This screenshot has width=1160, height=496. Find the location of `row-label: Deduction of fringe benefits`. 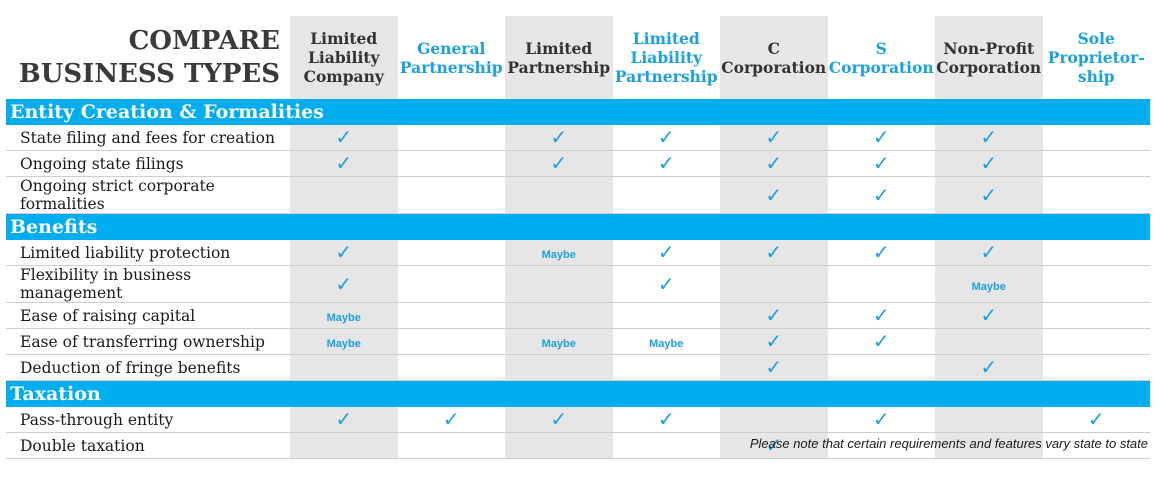

row-label: Deduction of fringe benefits is located at coordinates (148, 367).